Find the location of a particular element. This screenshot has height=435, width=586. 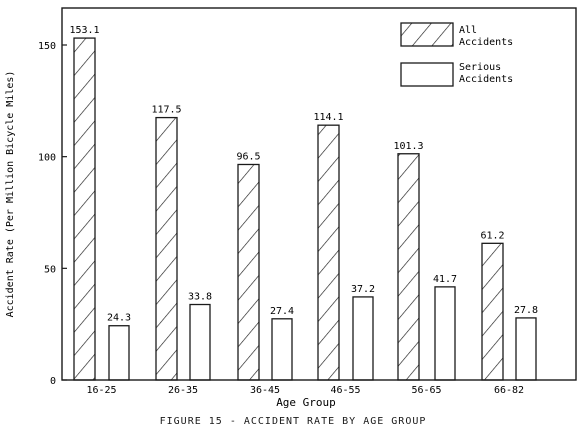

x-tick-label: 46-55 is located at coordinates (345, 390).